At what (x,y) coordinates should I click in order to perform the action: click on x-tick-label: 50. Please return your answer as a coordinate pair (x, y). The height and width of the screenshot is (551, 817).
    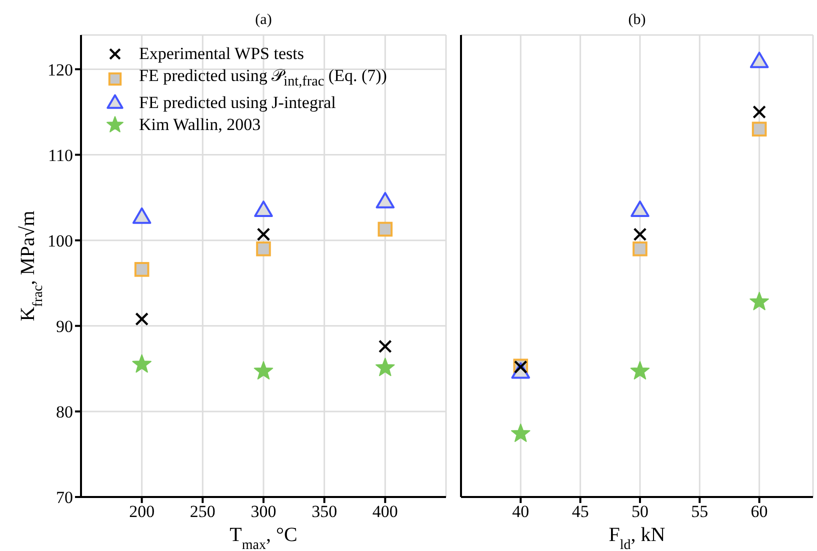
    Looking at the image, I should click on (639, 512).